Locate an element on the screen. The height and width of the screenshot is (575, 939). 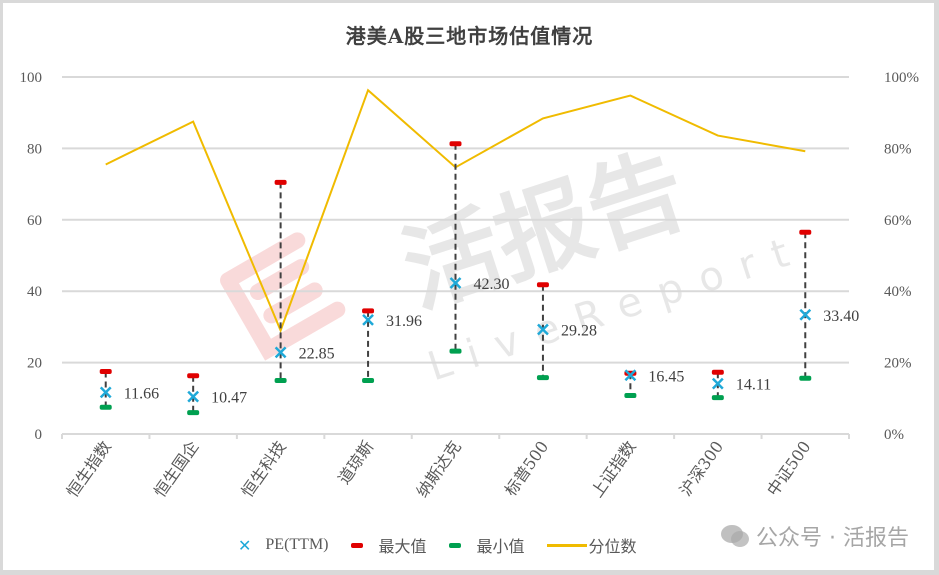
green-dash-marker-icon is located at coordinates (454, 545).